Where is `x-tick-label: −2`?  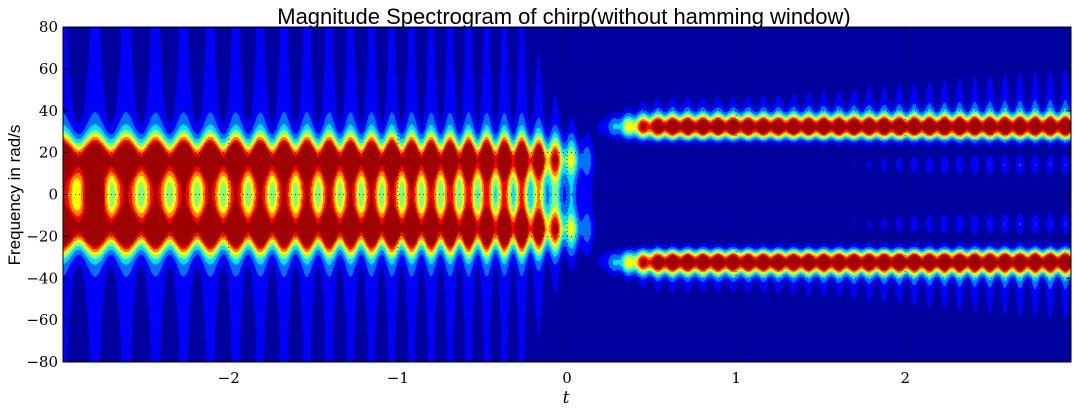
x-tick-label: −2 is located at coordinates (229, 378).